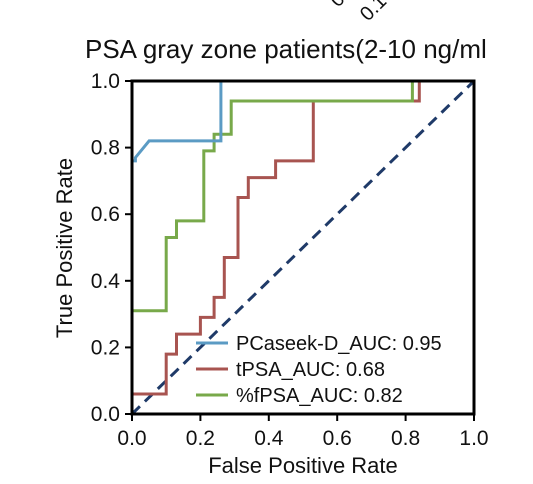 The width and height of the screenshot is (533, 484). I want to click on y-axis-label: True Positive Rate, so click(64, 248).